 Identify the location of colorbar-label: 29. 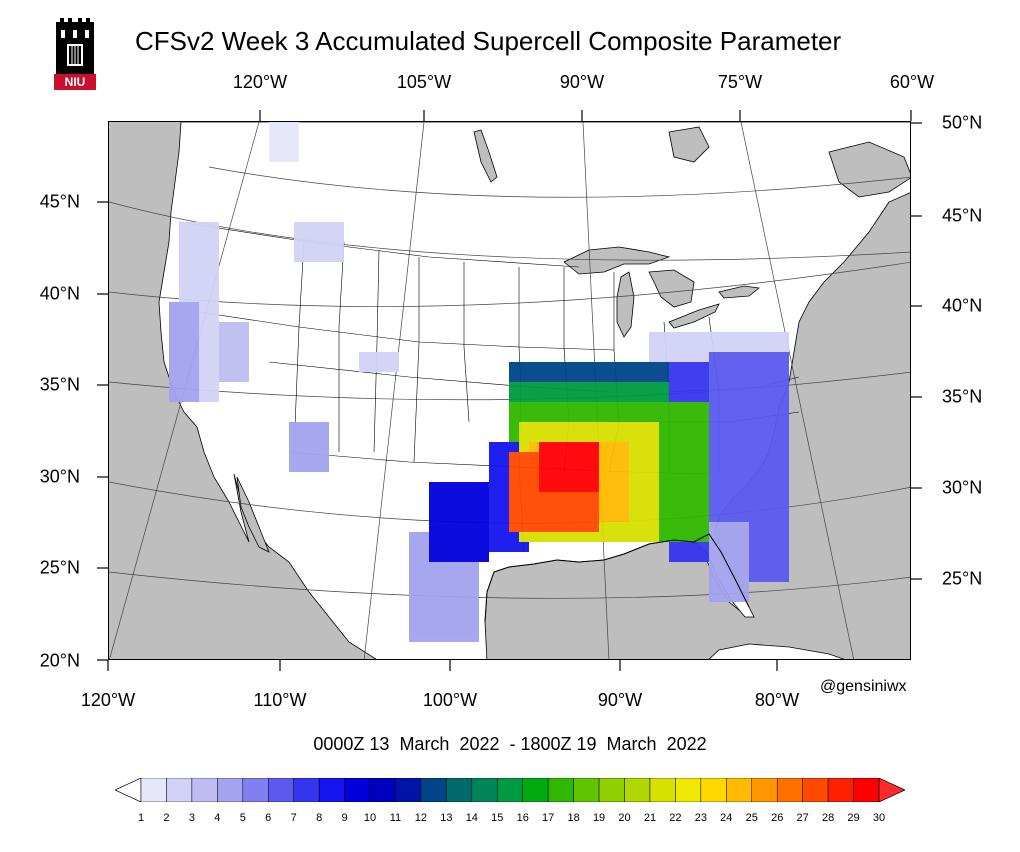
(853, 818).